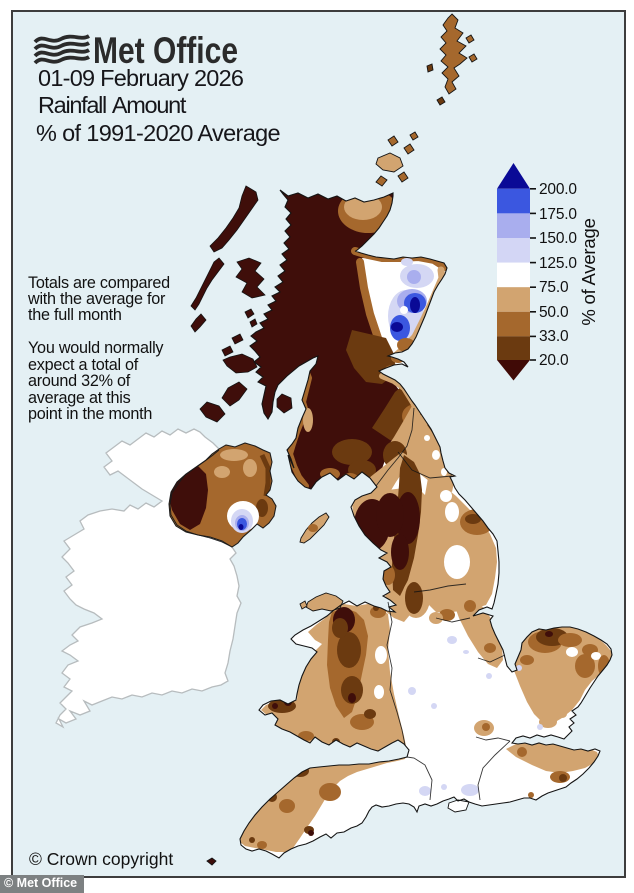  I want to click on svg-text: 33.0, so click(554, 336).